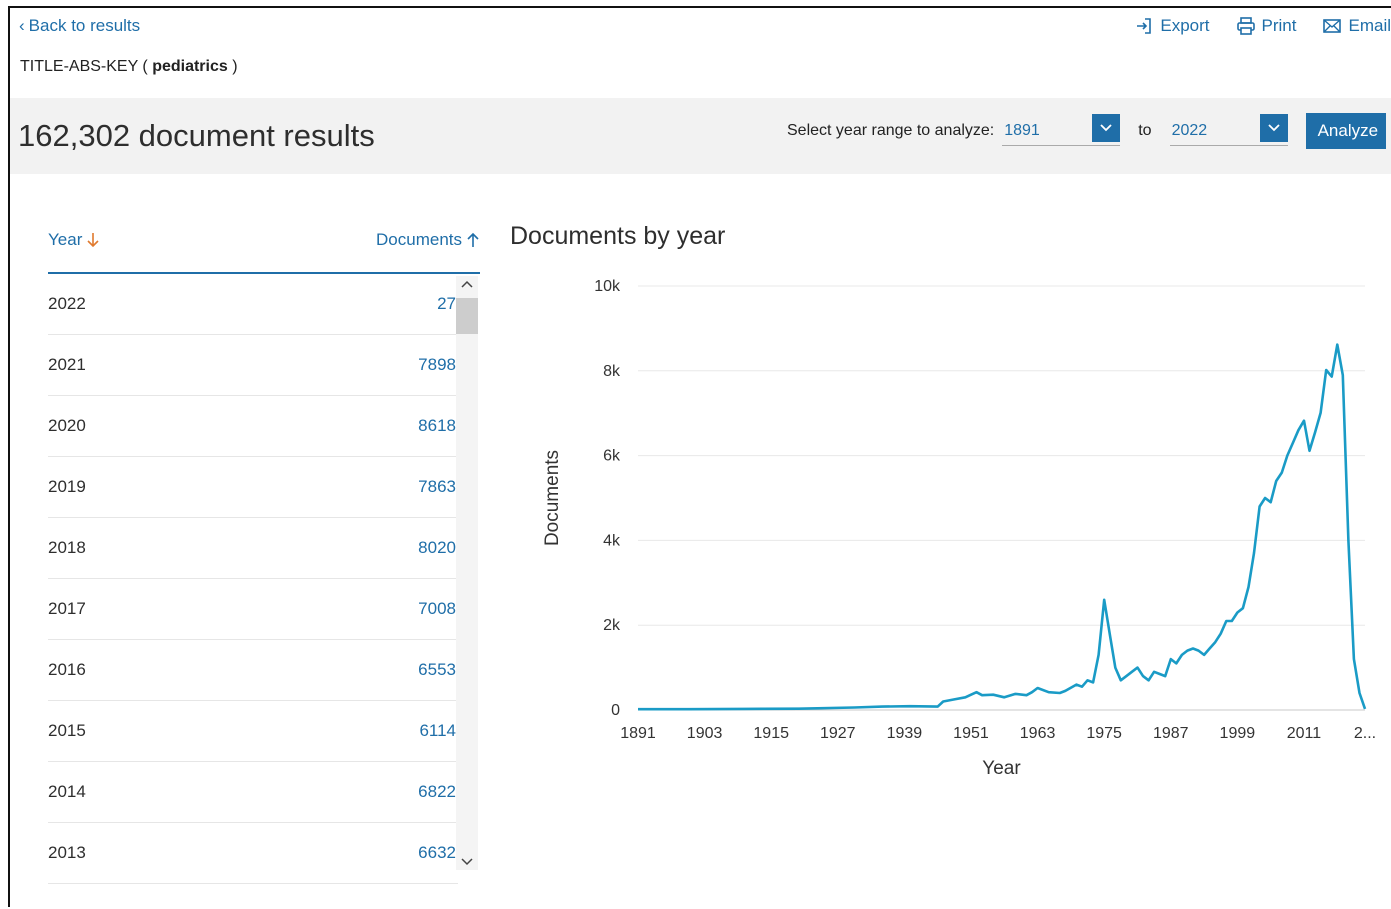 The height and width of the screenshot is (909, 1391). Describe the element at coordinates (467, 316) in the screenshot. I see `scrollbar-thumb` at that location.